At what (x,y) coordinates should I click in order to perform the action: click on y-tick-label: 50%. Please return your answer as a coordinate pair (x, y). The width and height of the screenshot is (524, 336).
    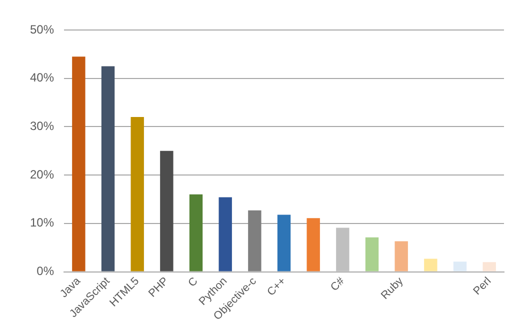
    Looking at the image, I should click on (42, 29).